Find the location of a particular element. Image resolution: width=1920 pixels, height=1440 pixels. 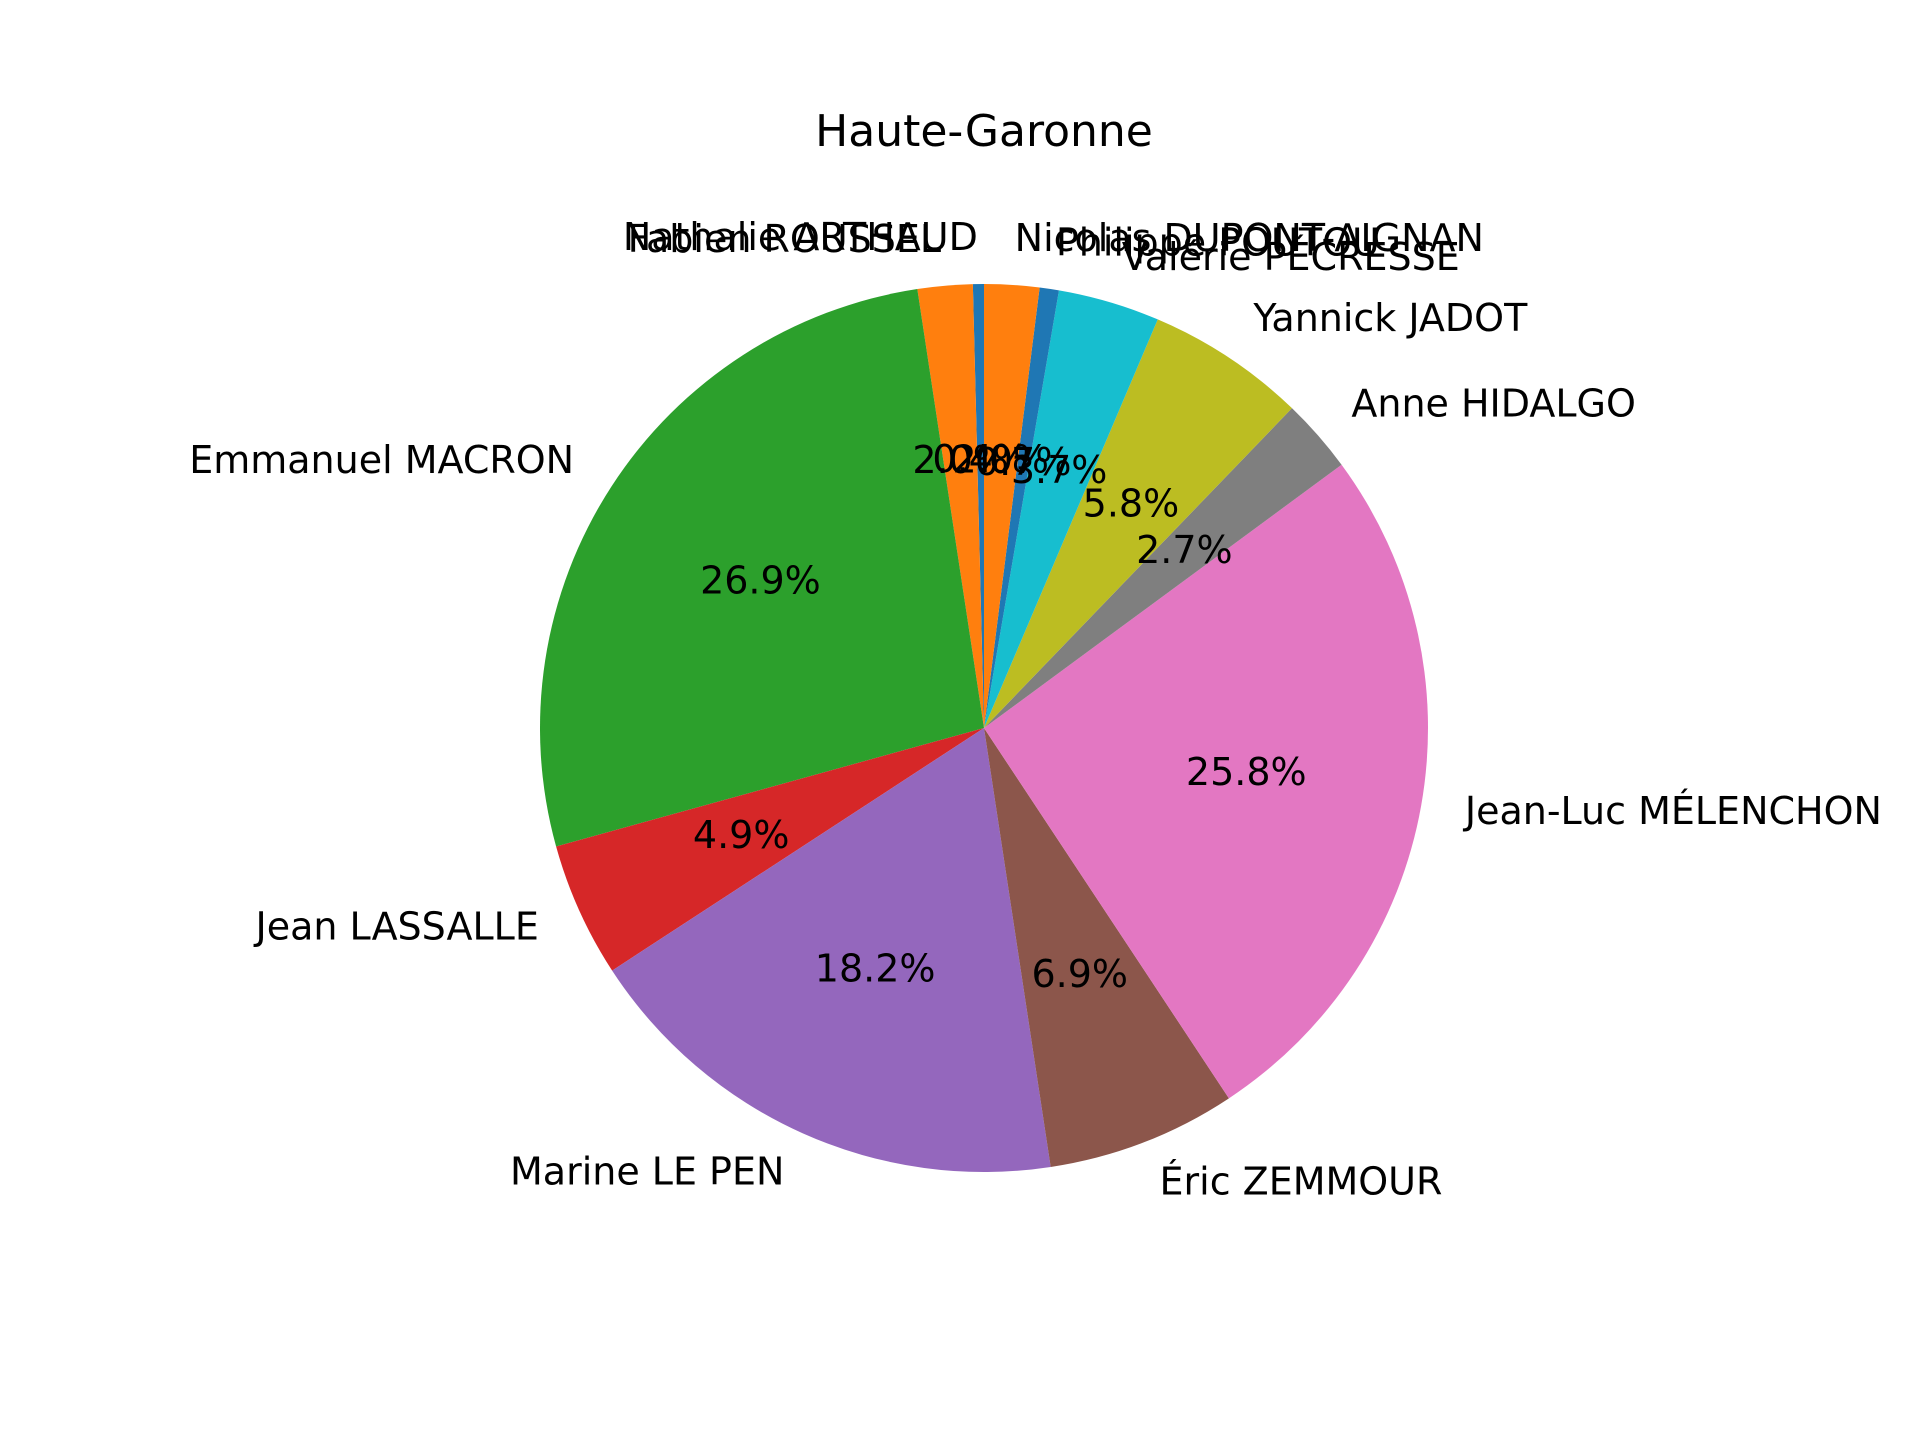

slice-pct-nathalie-arthaud: 0.4% is located at coordinates (980, 459).